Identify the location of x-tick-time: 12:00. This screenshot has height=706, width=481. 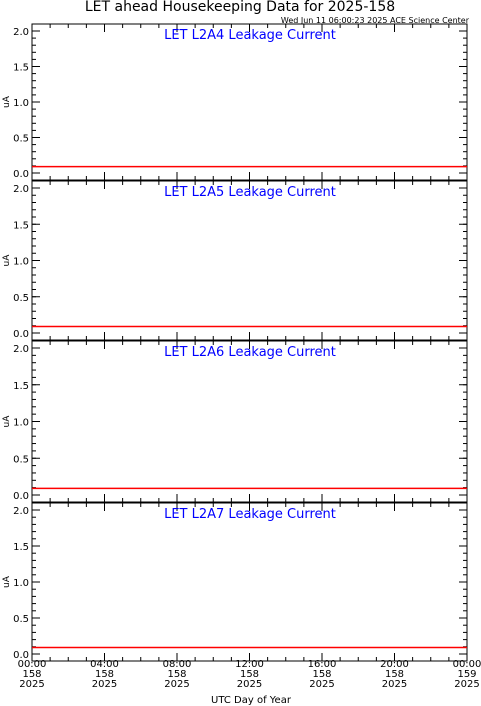
(249, 664).